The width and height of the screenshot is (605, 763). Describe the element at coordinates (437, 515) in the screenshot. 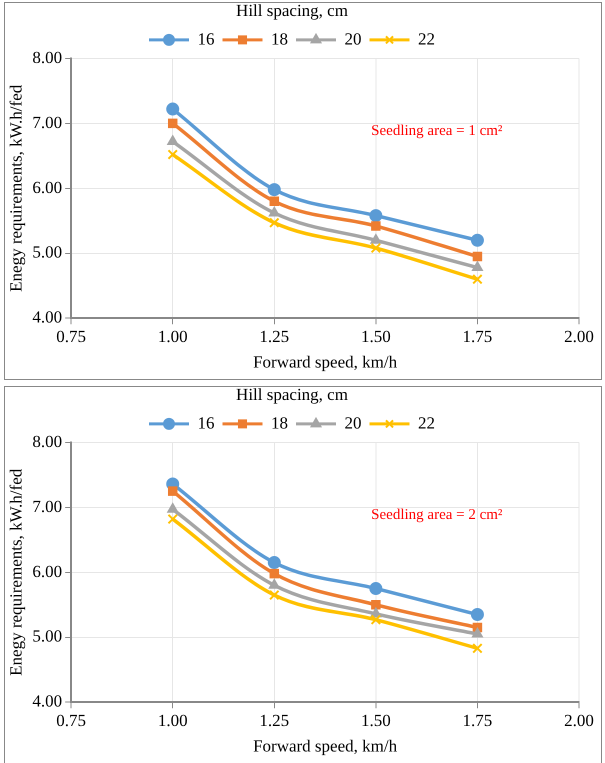

I see `annotation: Seedling area = 2 cm²` at that location.